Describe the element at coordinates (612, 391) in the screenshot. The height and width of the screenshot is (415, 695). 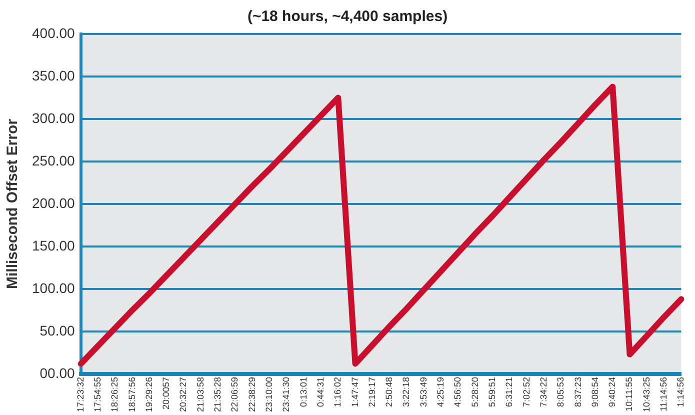
I see `x-tick-label: 9:40:24` at that location.